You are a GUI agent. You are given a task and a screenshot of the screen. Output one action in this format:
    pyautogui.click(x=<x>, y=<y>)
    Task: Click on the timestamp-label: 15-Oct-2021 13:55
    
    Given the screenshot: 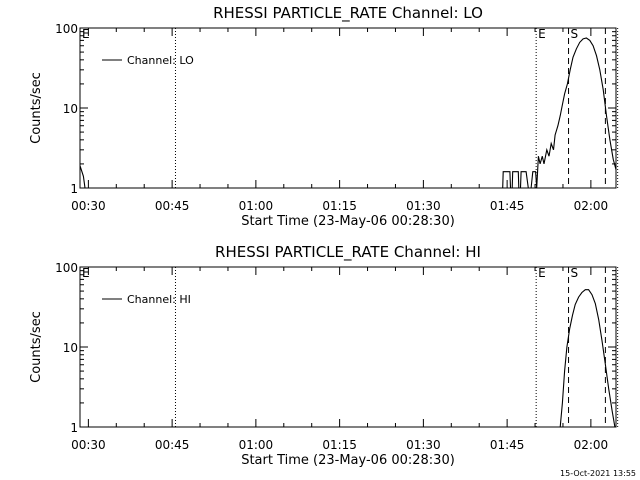 What is the action you would take?
    pyautogui.click(x=598, y=473)
    